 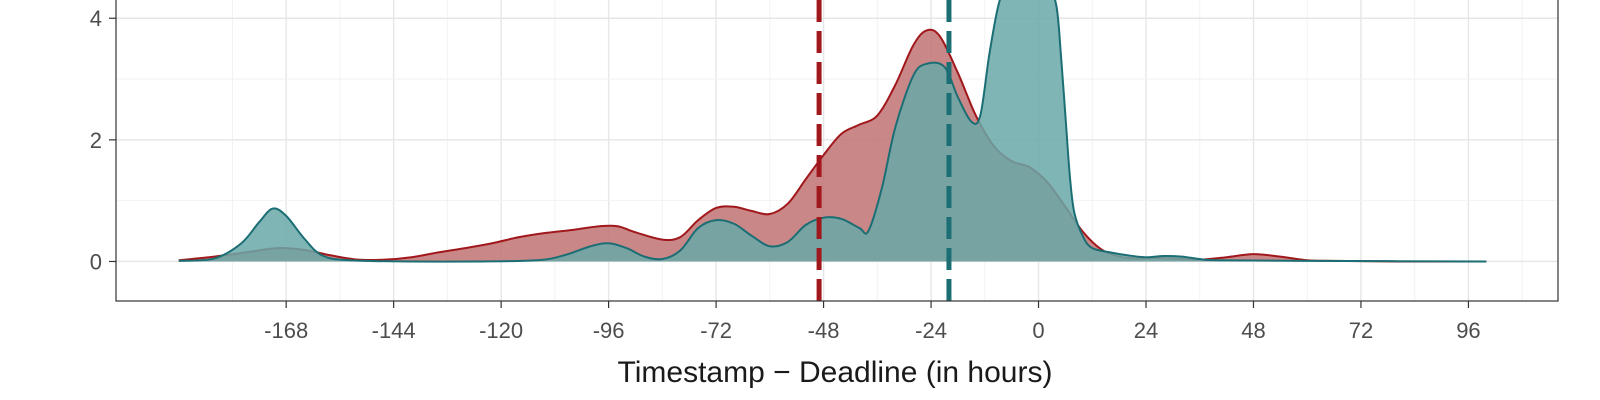 What do you see at coordinates (931, 330) in the screenshot?
I see `x-tick-label: -24` at bounding box center [931, 330].